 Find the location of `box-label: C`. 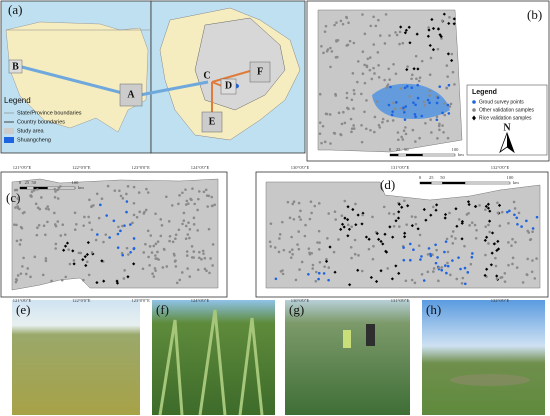

box-label: C is located at coordinates (206, 75).